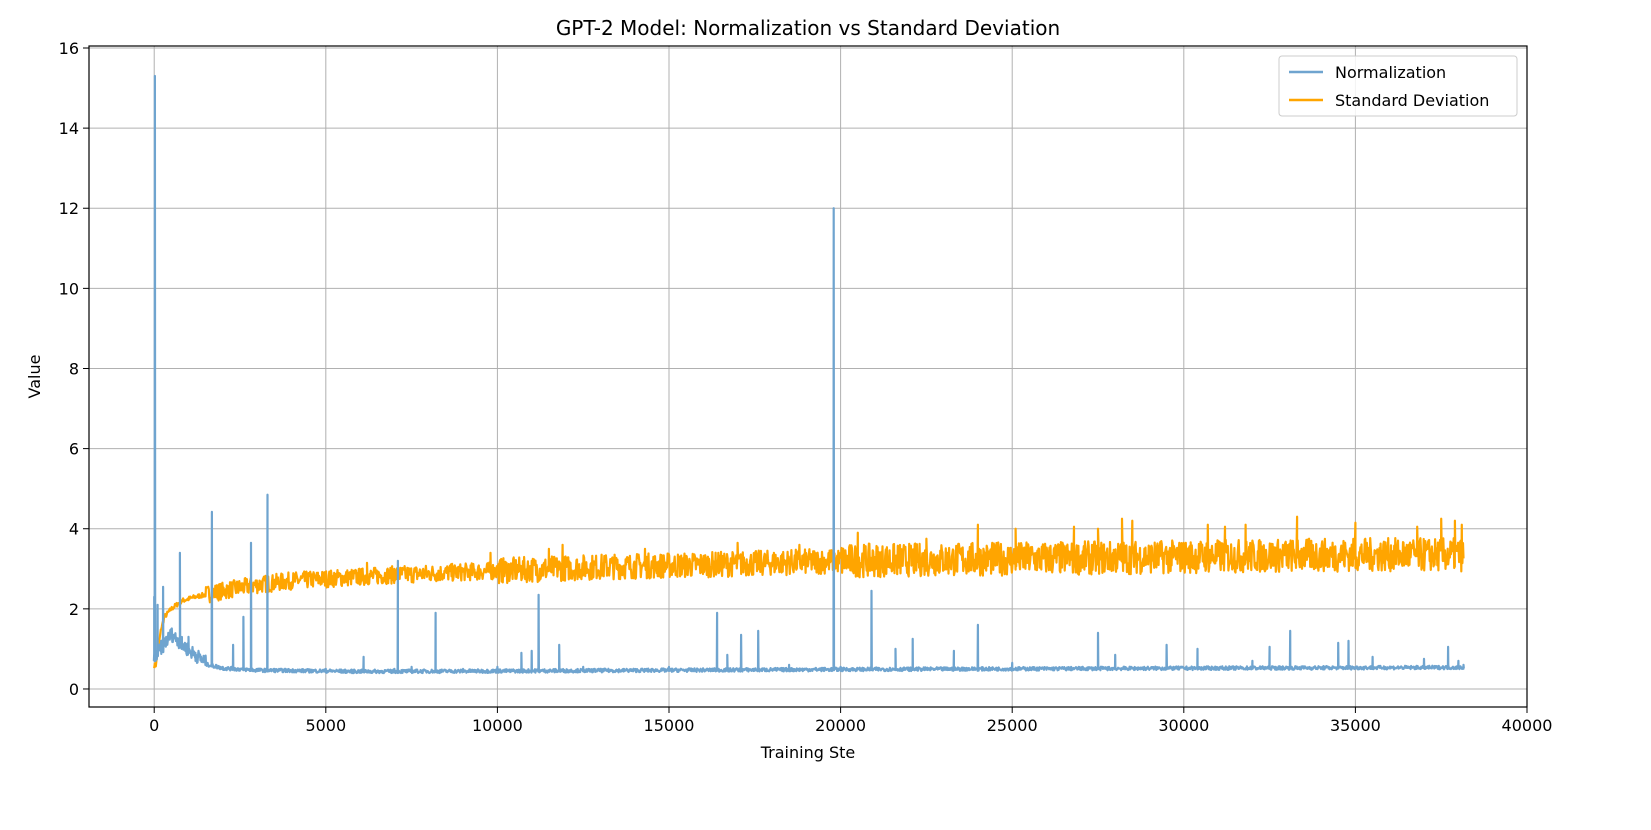  What do you see at coordinates (1527, 725) in the screenshot?
I see `x-tick-label: 40000` at bounding box center [1527, 725].